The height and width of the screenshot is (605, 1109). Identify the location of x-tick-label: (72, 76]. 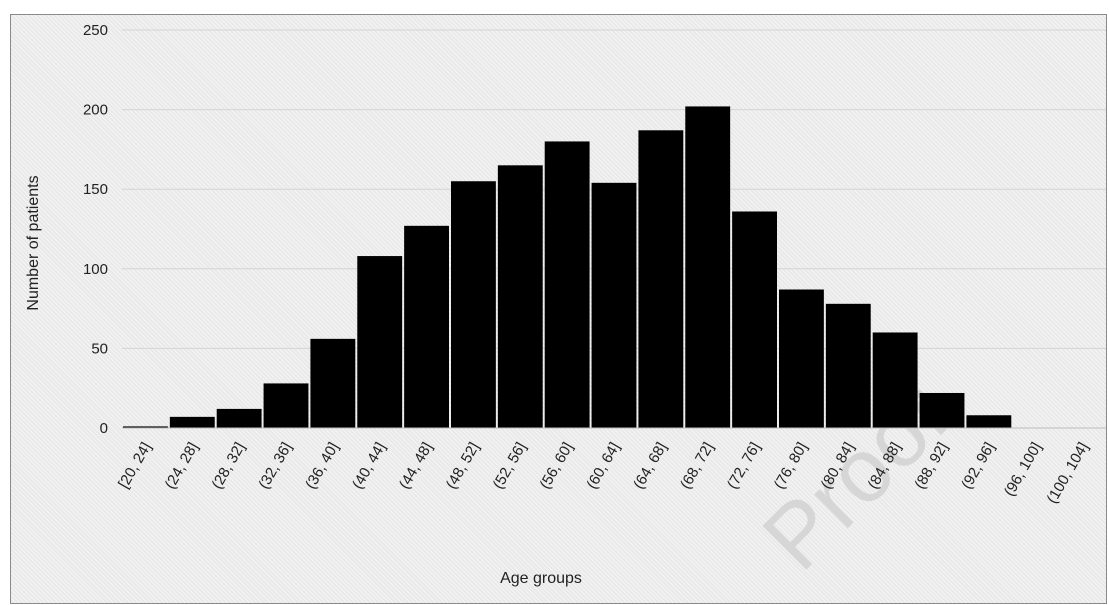
(744, 466).